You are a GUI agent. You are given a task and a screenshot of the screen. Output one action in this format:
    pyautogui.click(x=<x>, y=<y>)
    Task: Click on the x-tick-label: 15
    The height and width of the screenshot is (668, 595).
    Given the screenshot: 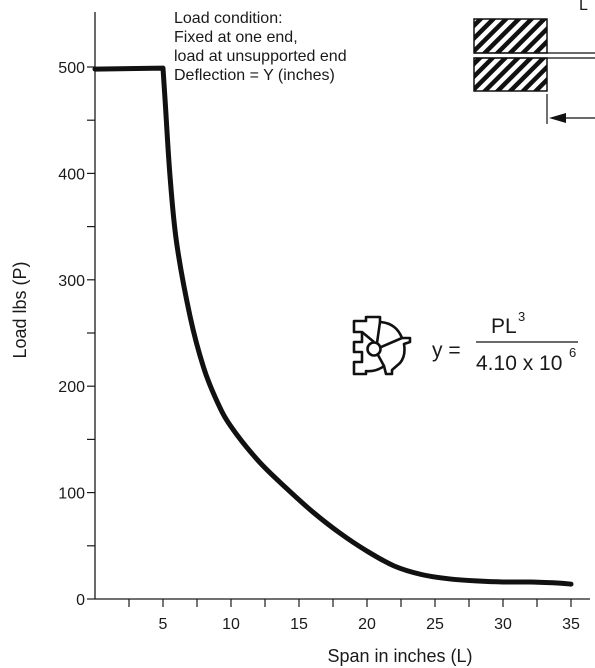 What is the action you would take?
    pyautogui.click(x=299, y=624)
    